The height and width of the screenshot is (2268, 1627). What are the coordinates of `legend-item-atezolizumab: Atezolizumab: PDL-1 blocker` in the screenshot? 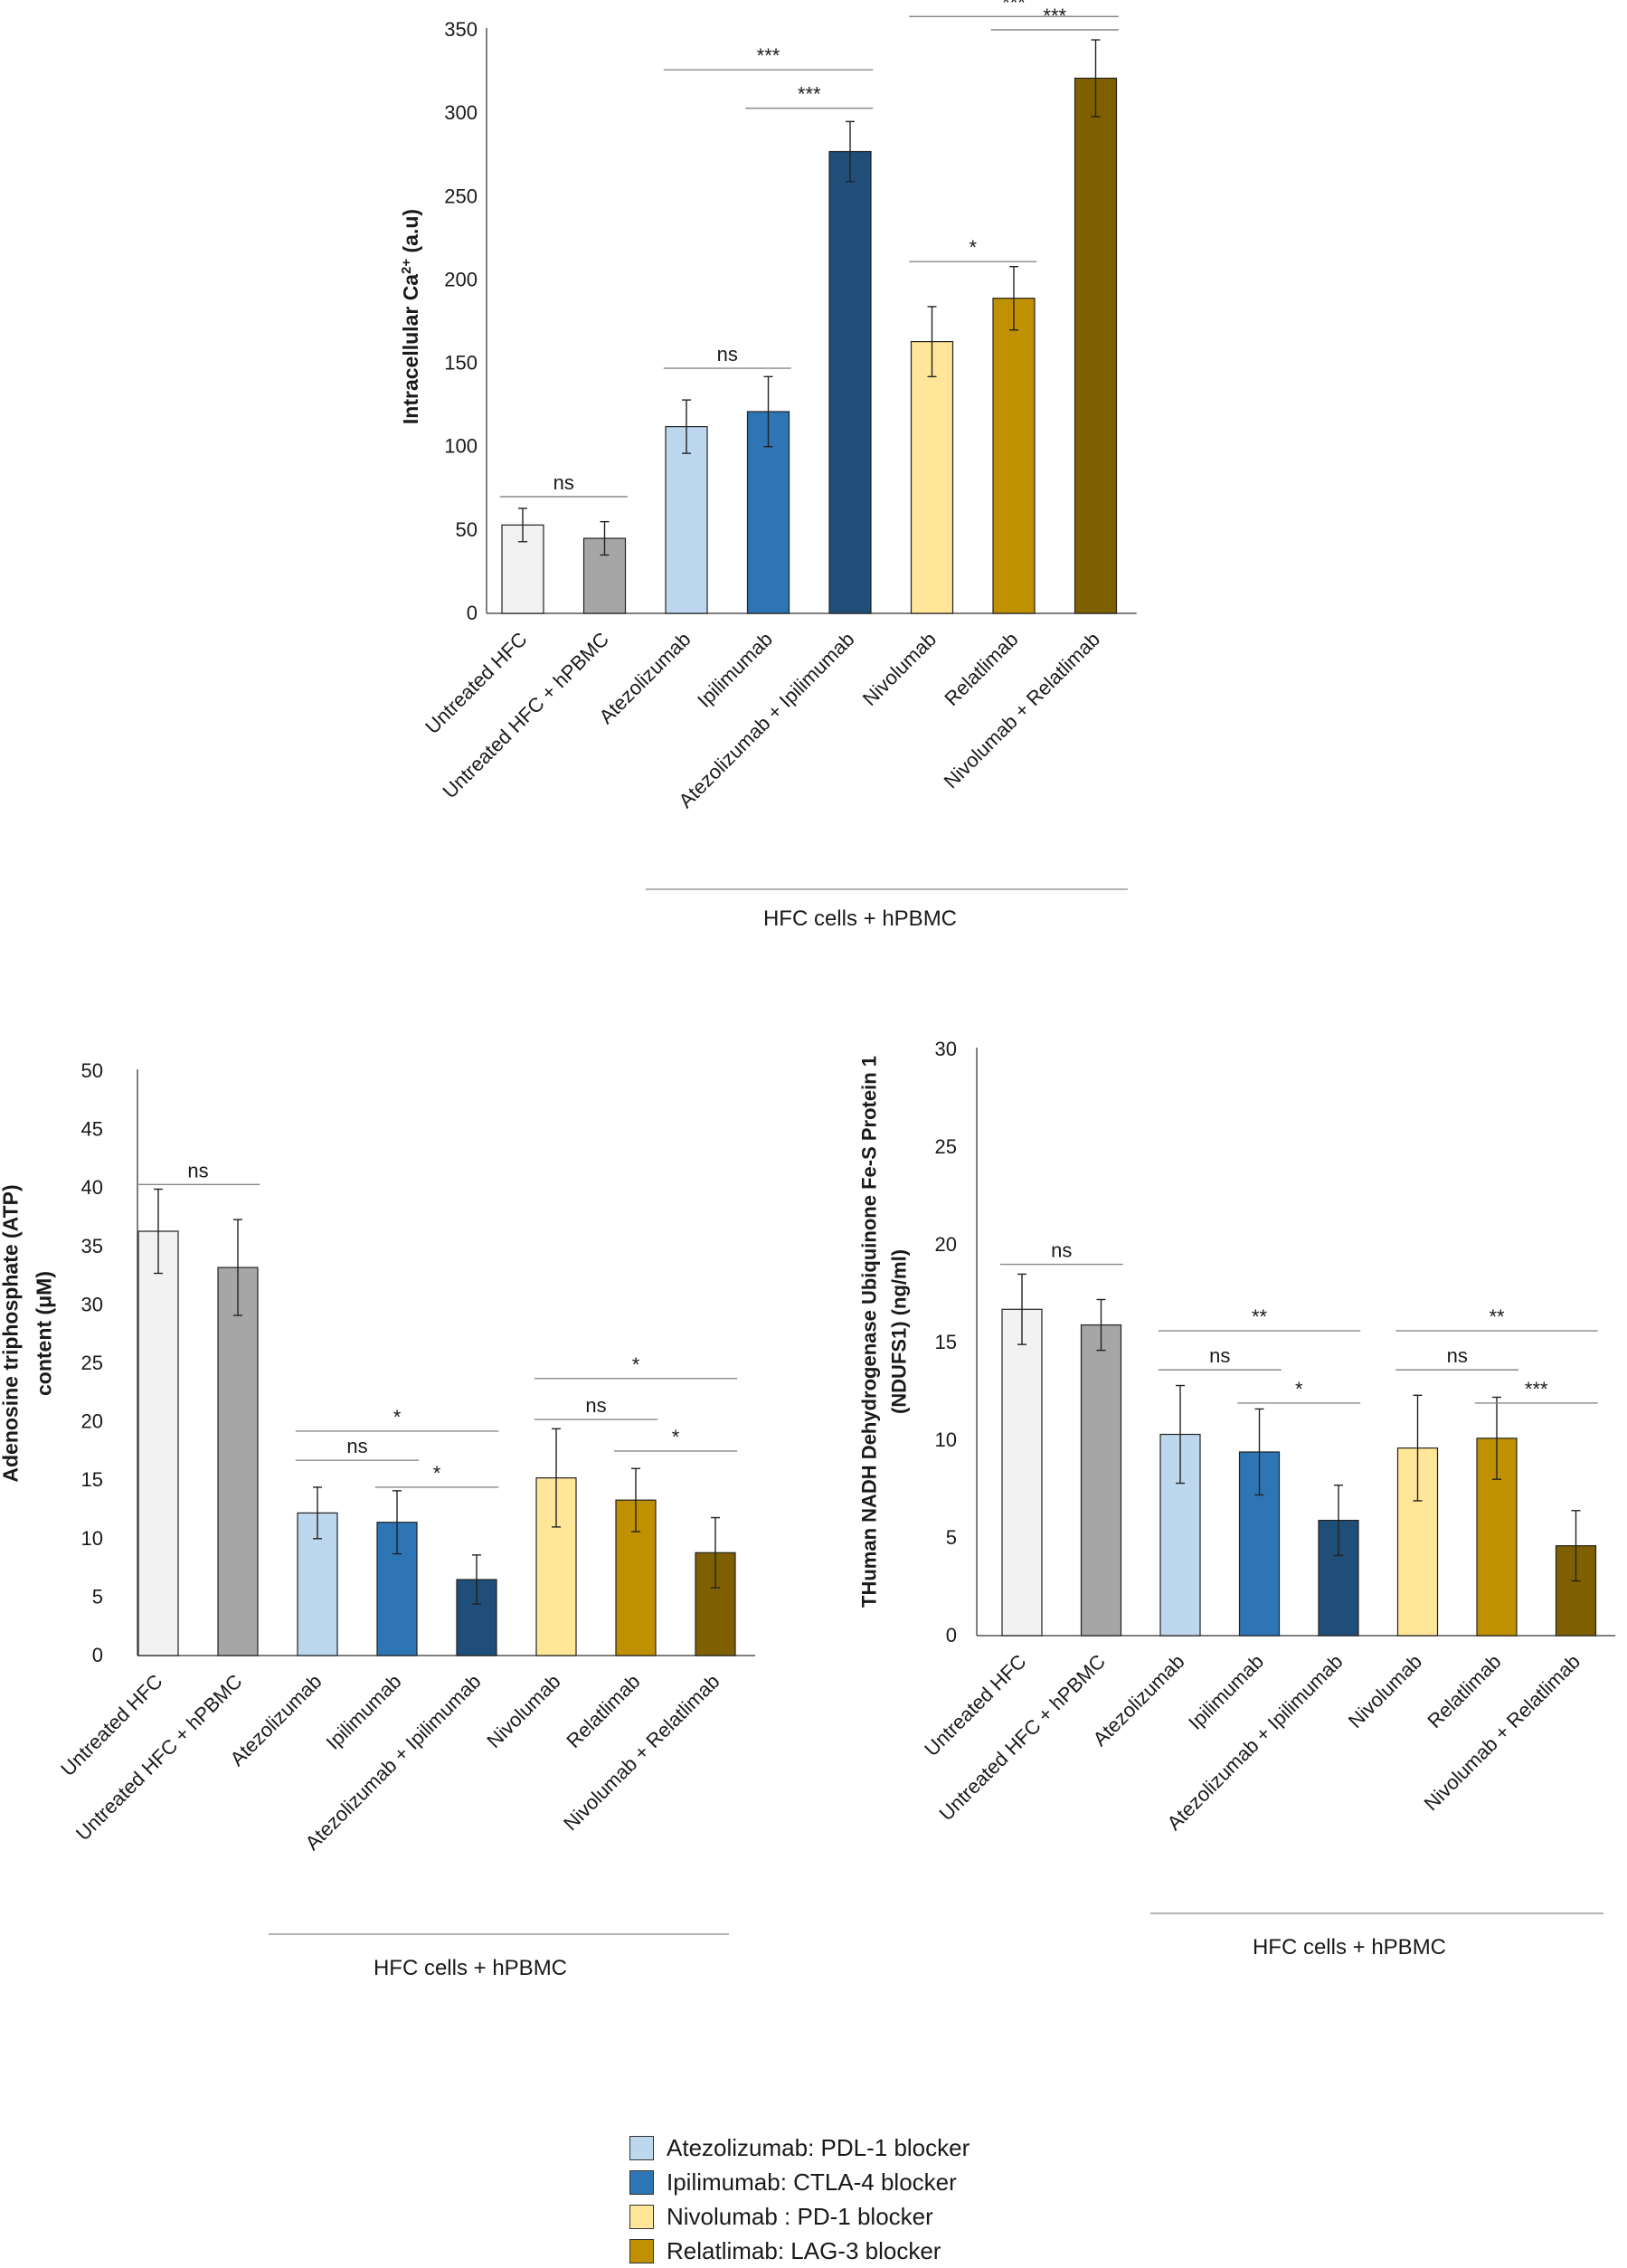 It's located at (864, 2147).